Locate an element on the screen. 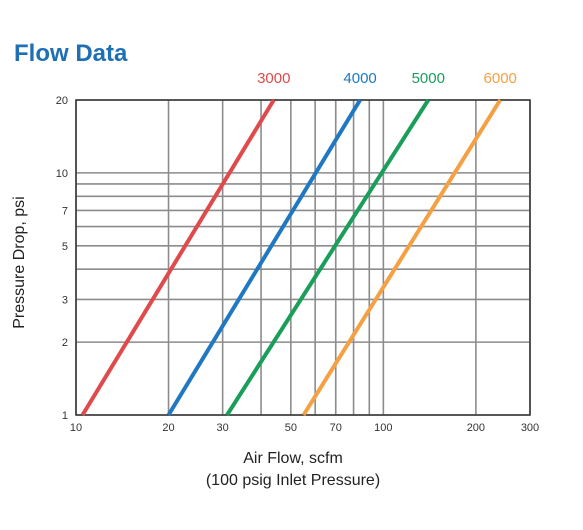 The image size is (583, 530). x-axis-sublabel: (100 psig Inlet Pressure) is located at coordinates (293, 480).